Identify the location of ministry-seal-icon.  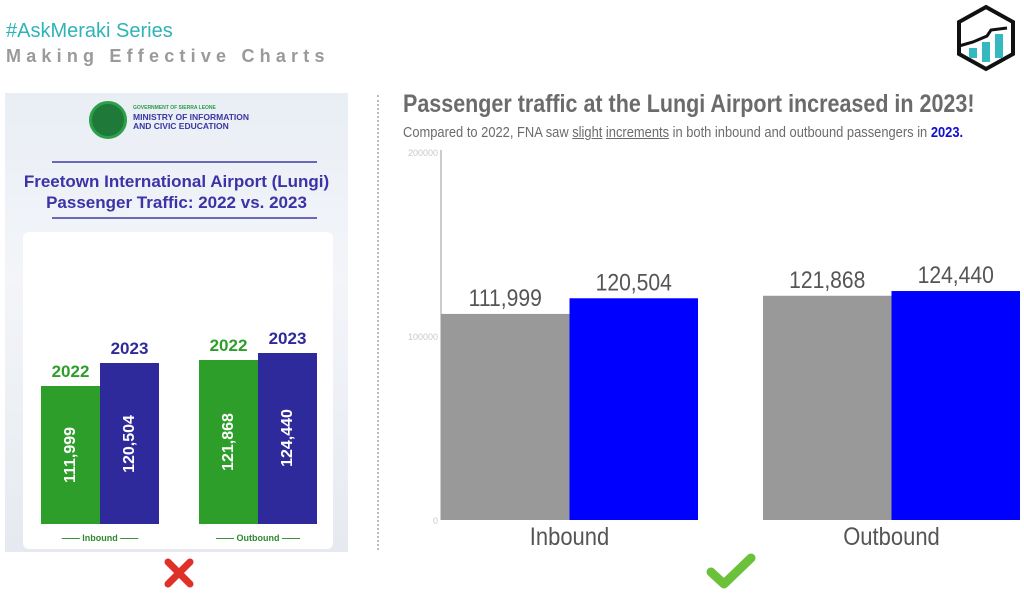
(108, 120).